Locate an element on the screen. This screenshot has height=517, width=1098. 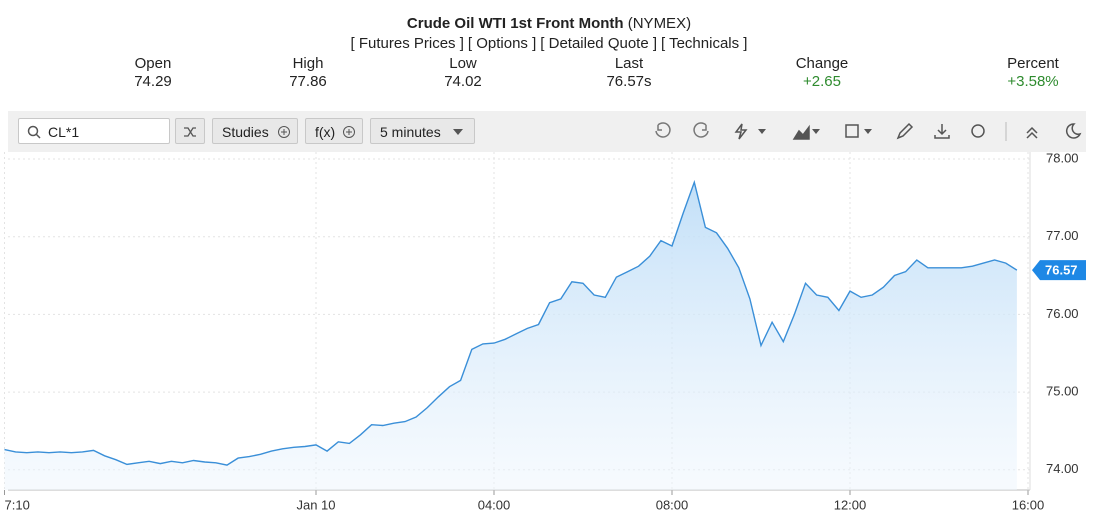
last-price-label: 76.57 is located at coordinates (1061, 270).